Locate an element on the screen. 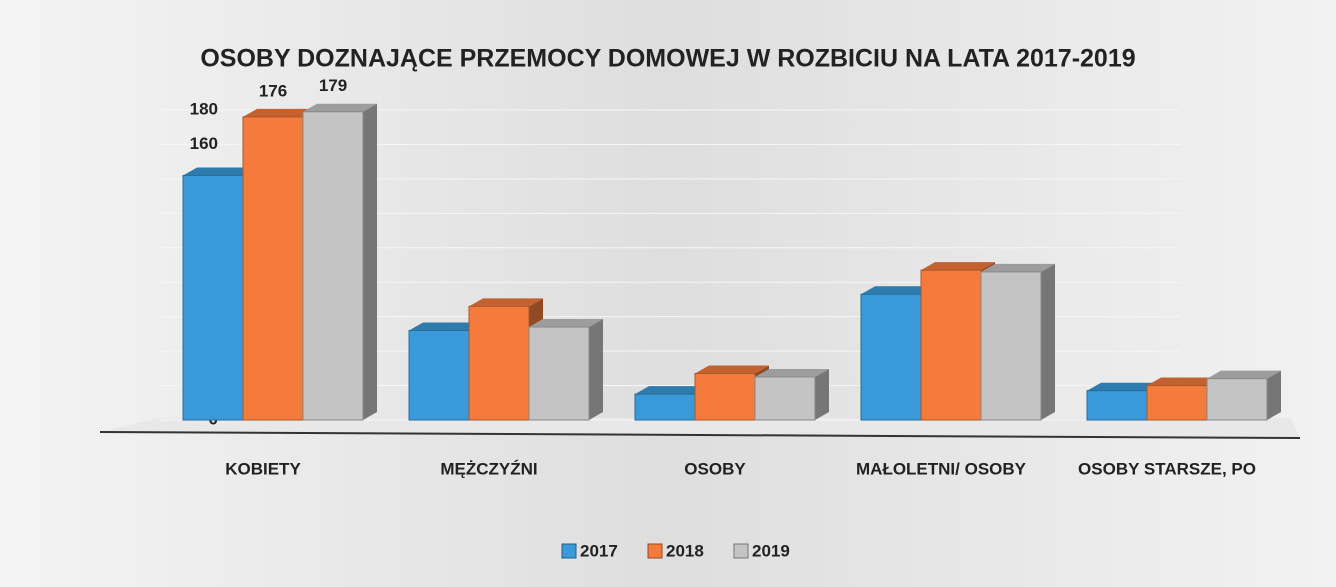 The width and height of the screenshot is (1336, 587). legend-label: 2018 is located at coordinates (685, 550).